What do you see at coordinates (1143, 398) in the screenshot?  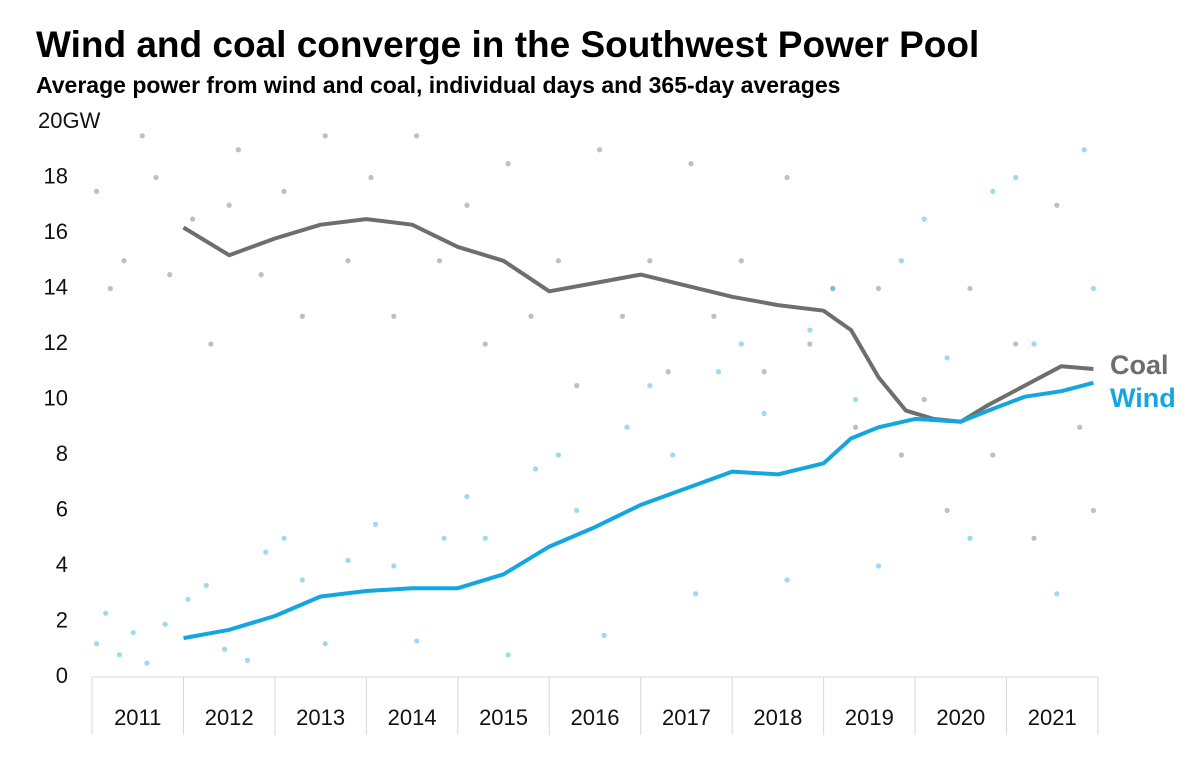 I see `series-label: Wind` at bounding box center [1143, 398].